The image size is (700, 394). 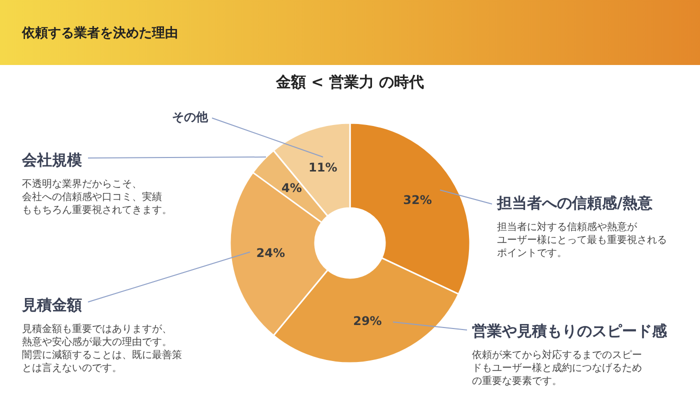 What do you see at coordinates (570, 331) in the screenshot?
I see `slice-label: 営業や見積もりのスピード感` at bounding box center [570, 331].